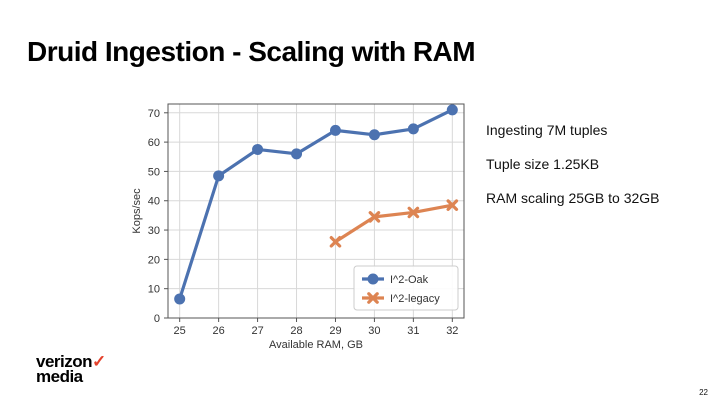 This screenshot has height=405, width=720. I want to click on y-tick-label: 0, so click(157, 319).